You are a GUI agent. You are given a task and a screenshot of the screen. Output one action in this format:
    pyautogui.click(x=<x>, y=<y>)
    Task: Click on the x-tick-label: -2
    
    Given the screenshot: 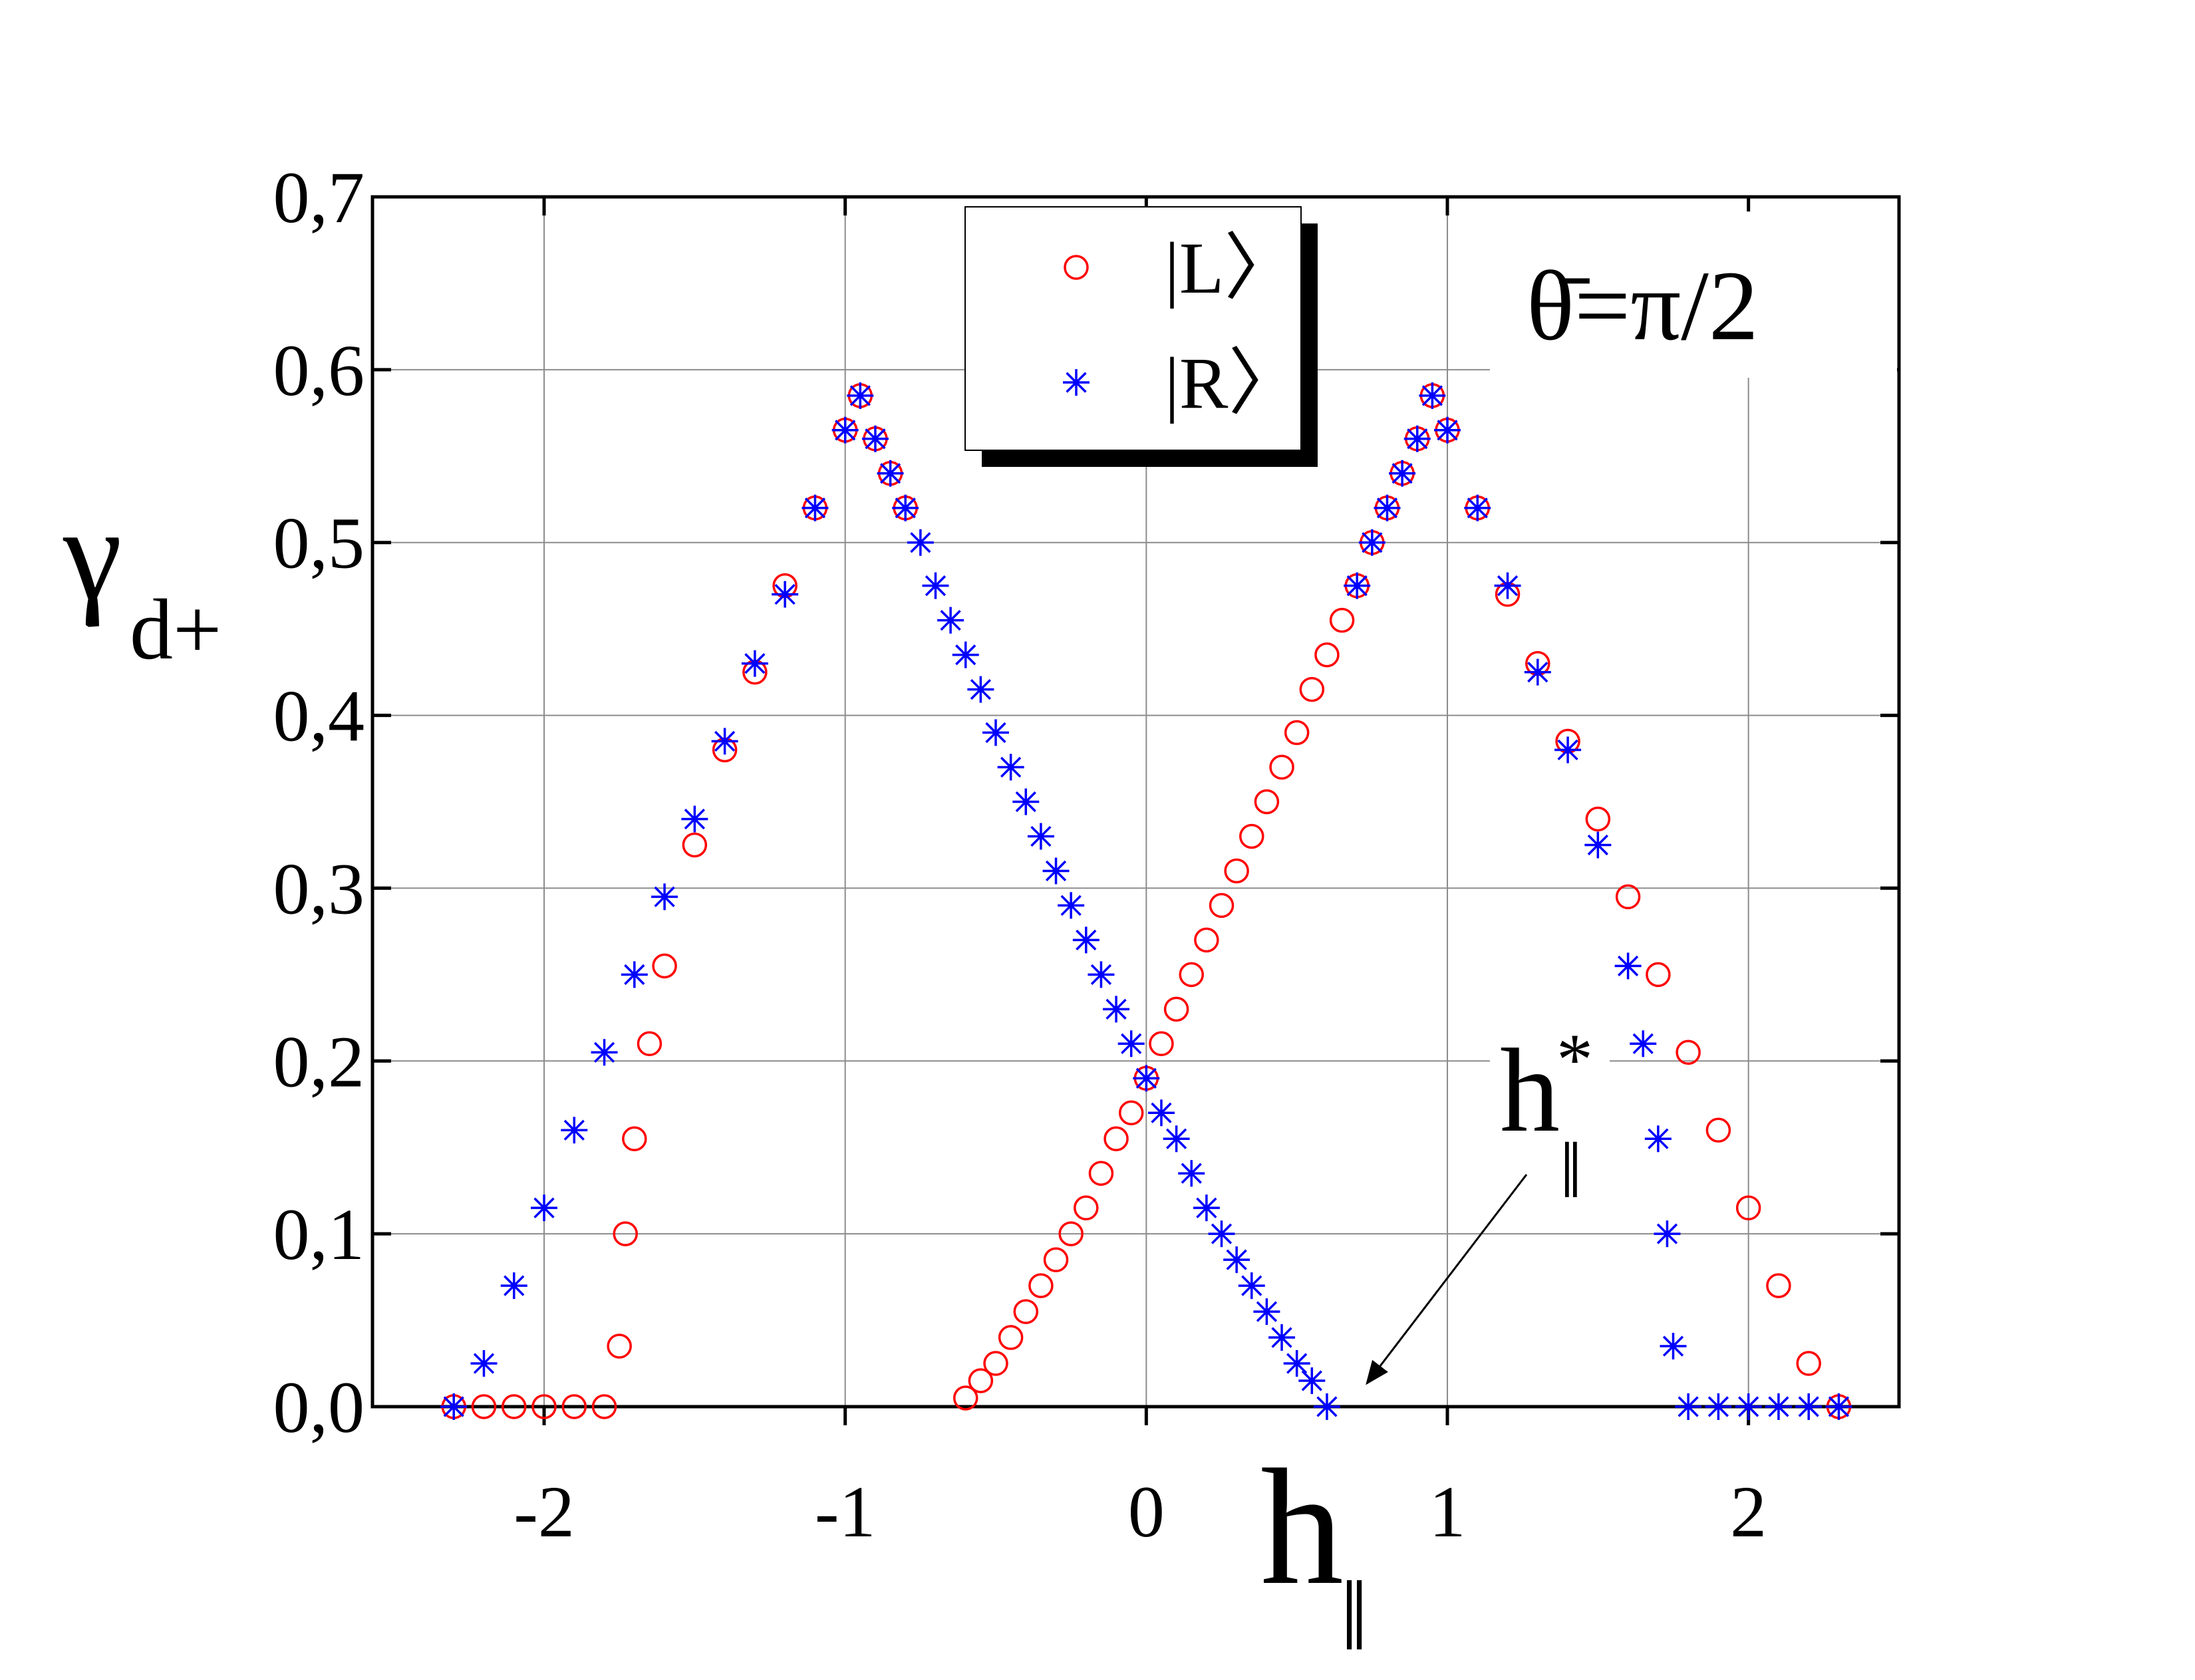 What is the action you would take?
    pyautogui.click(x=544, y=1511)
    